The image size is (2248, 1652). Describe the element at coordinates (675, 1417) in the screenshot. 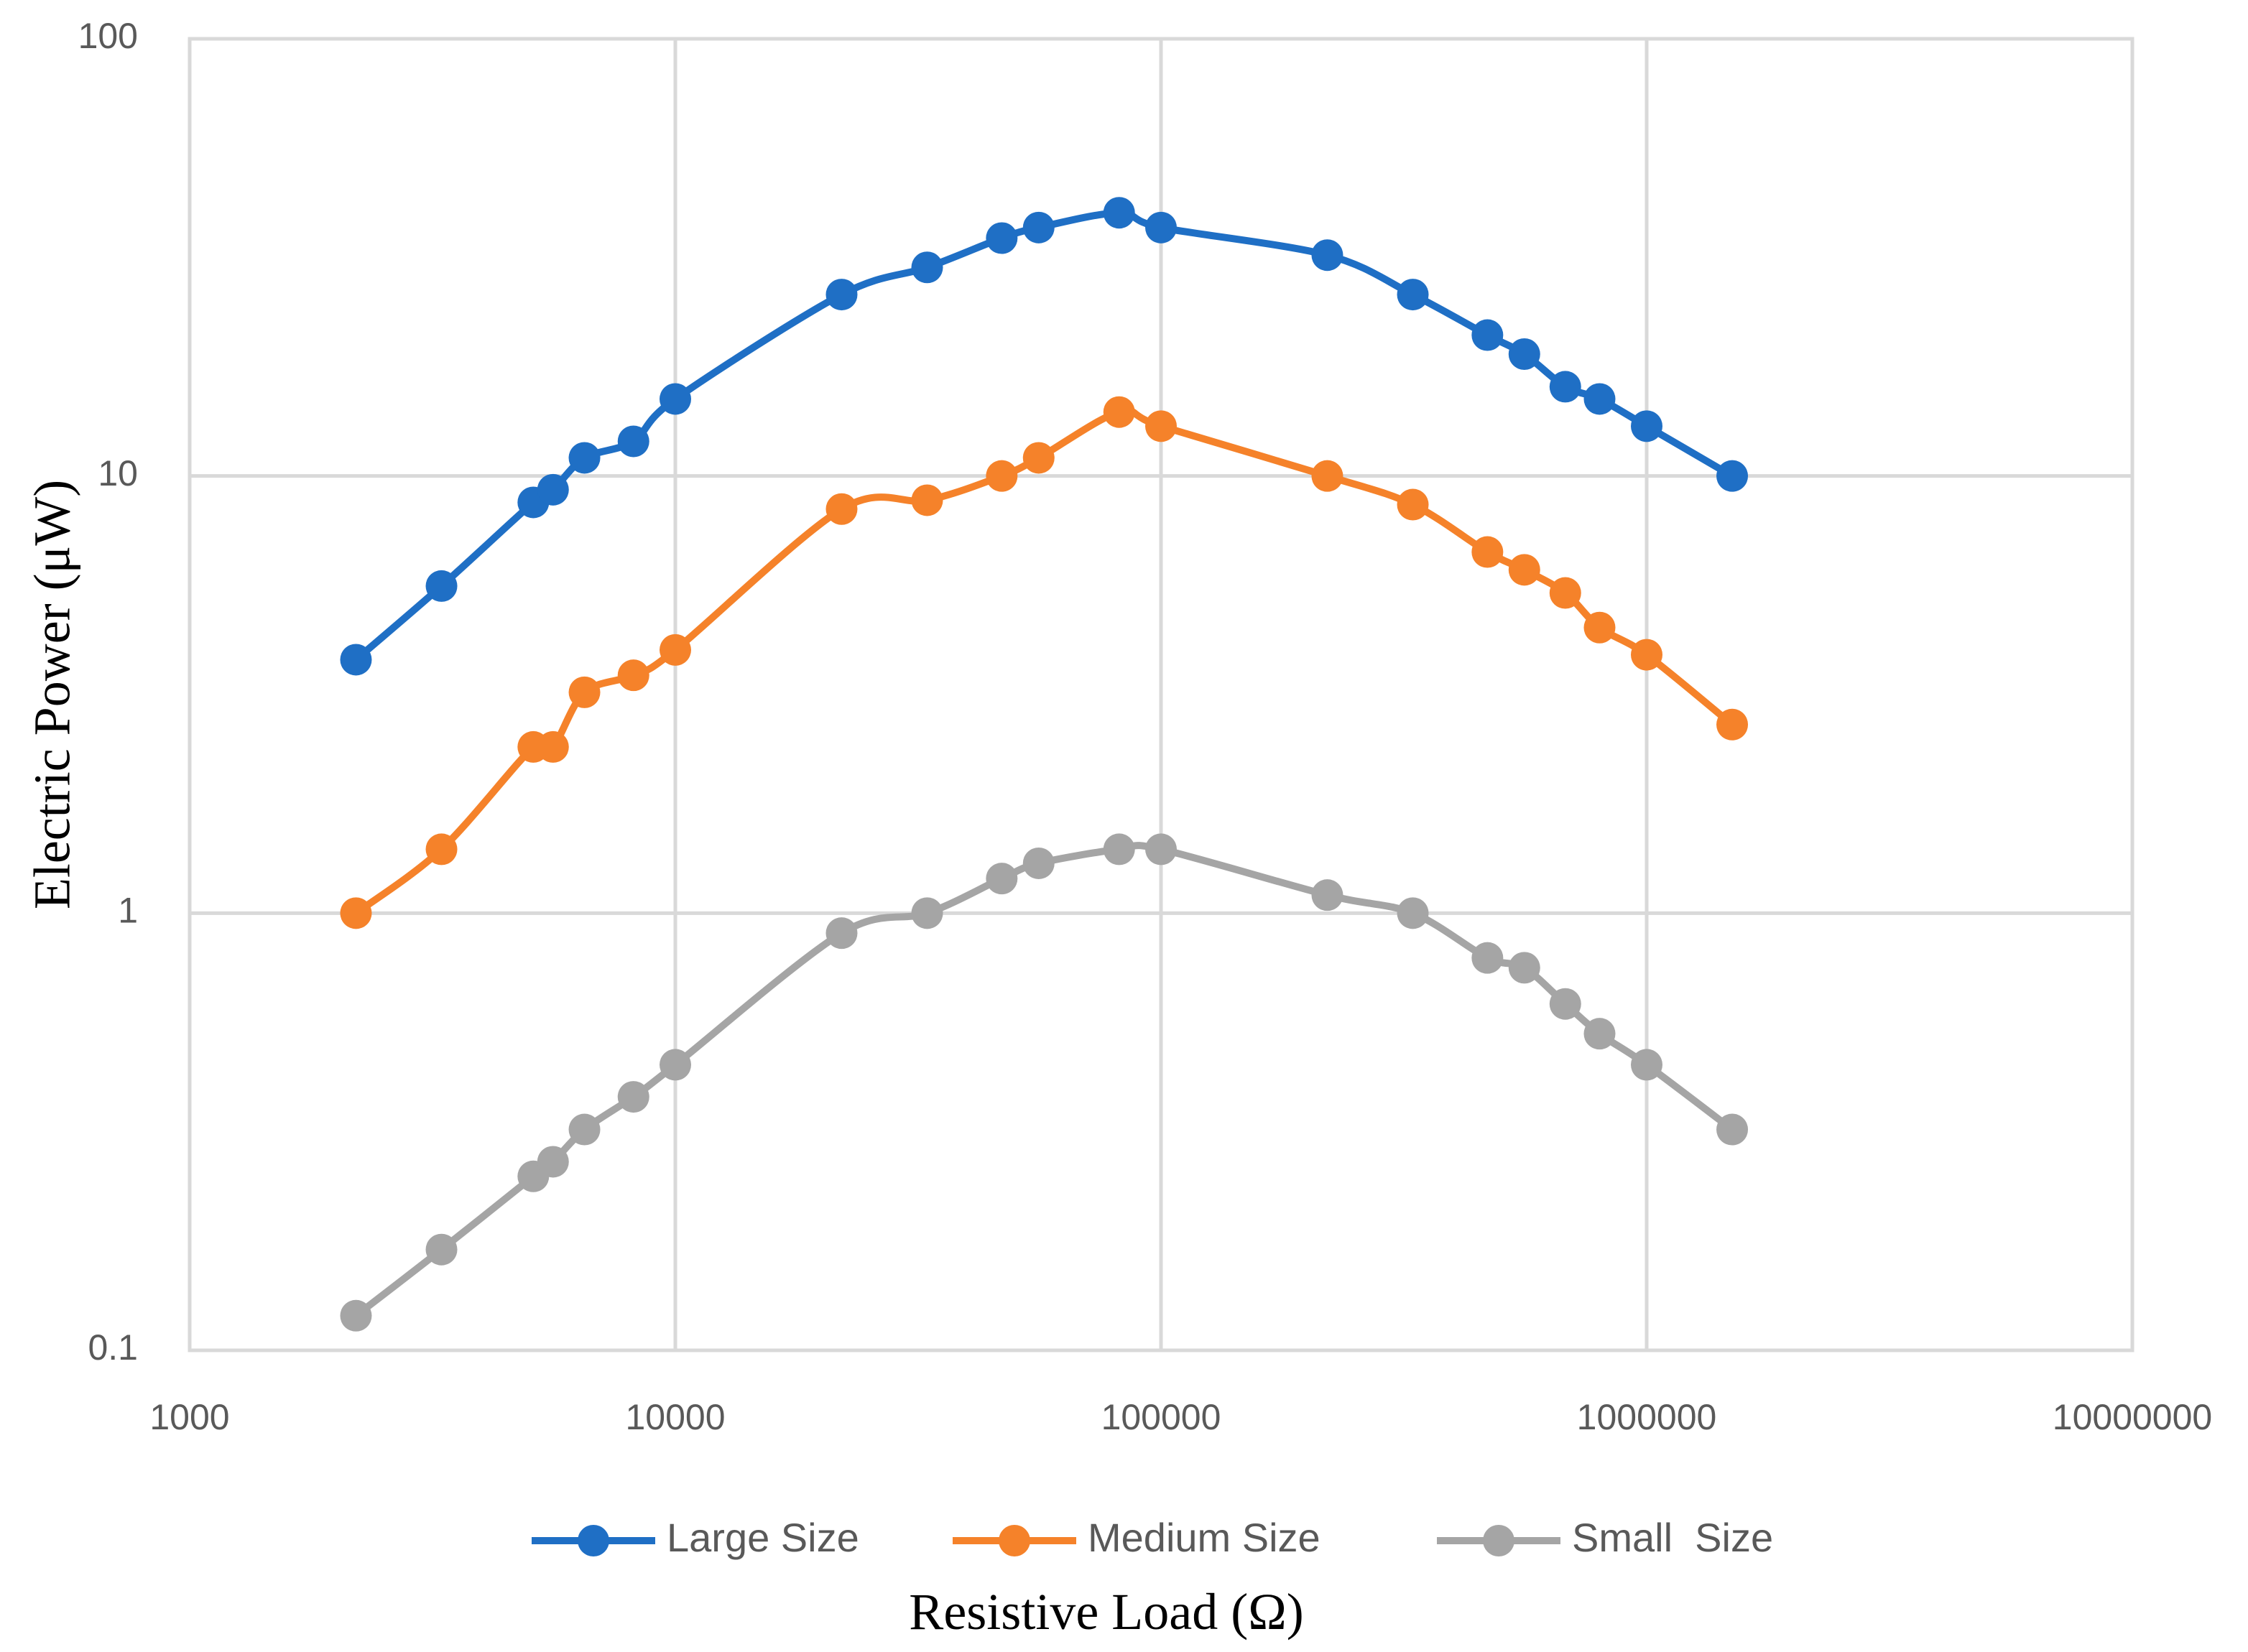

I see `x-tick-label: 10000` at that location.